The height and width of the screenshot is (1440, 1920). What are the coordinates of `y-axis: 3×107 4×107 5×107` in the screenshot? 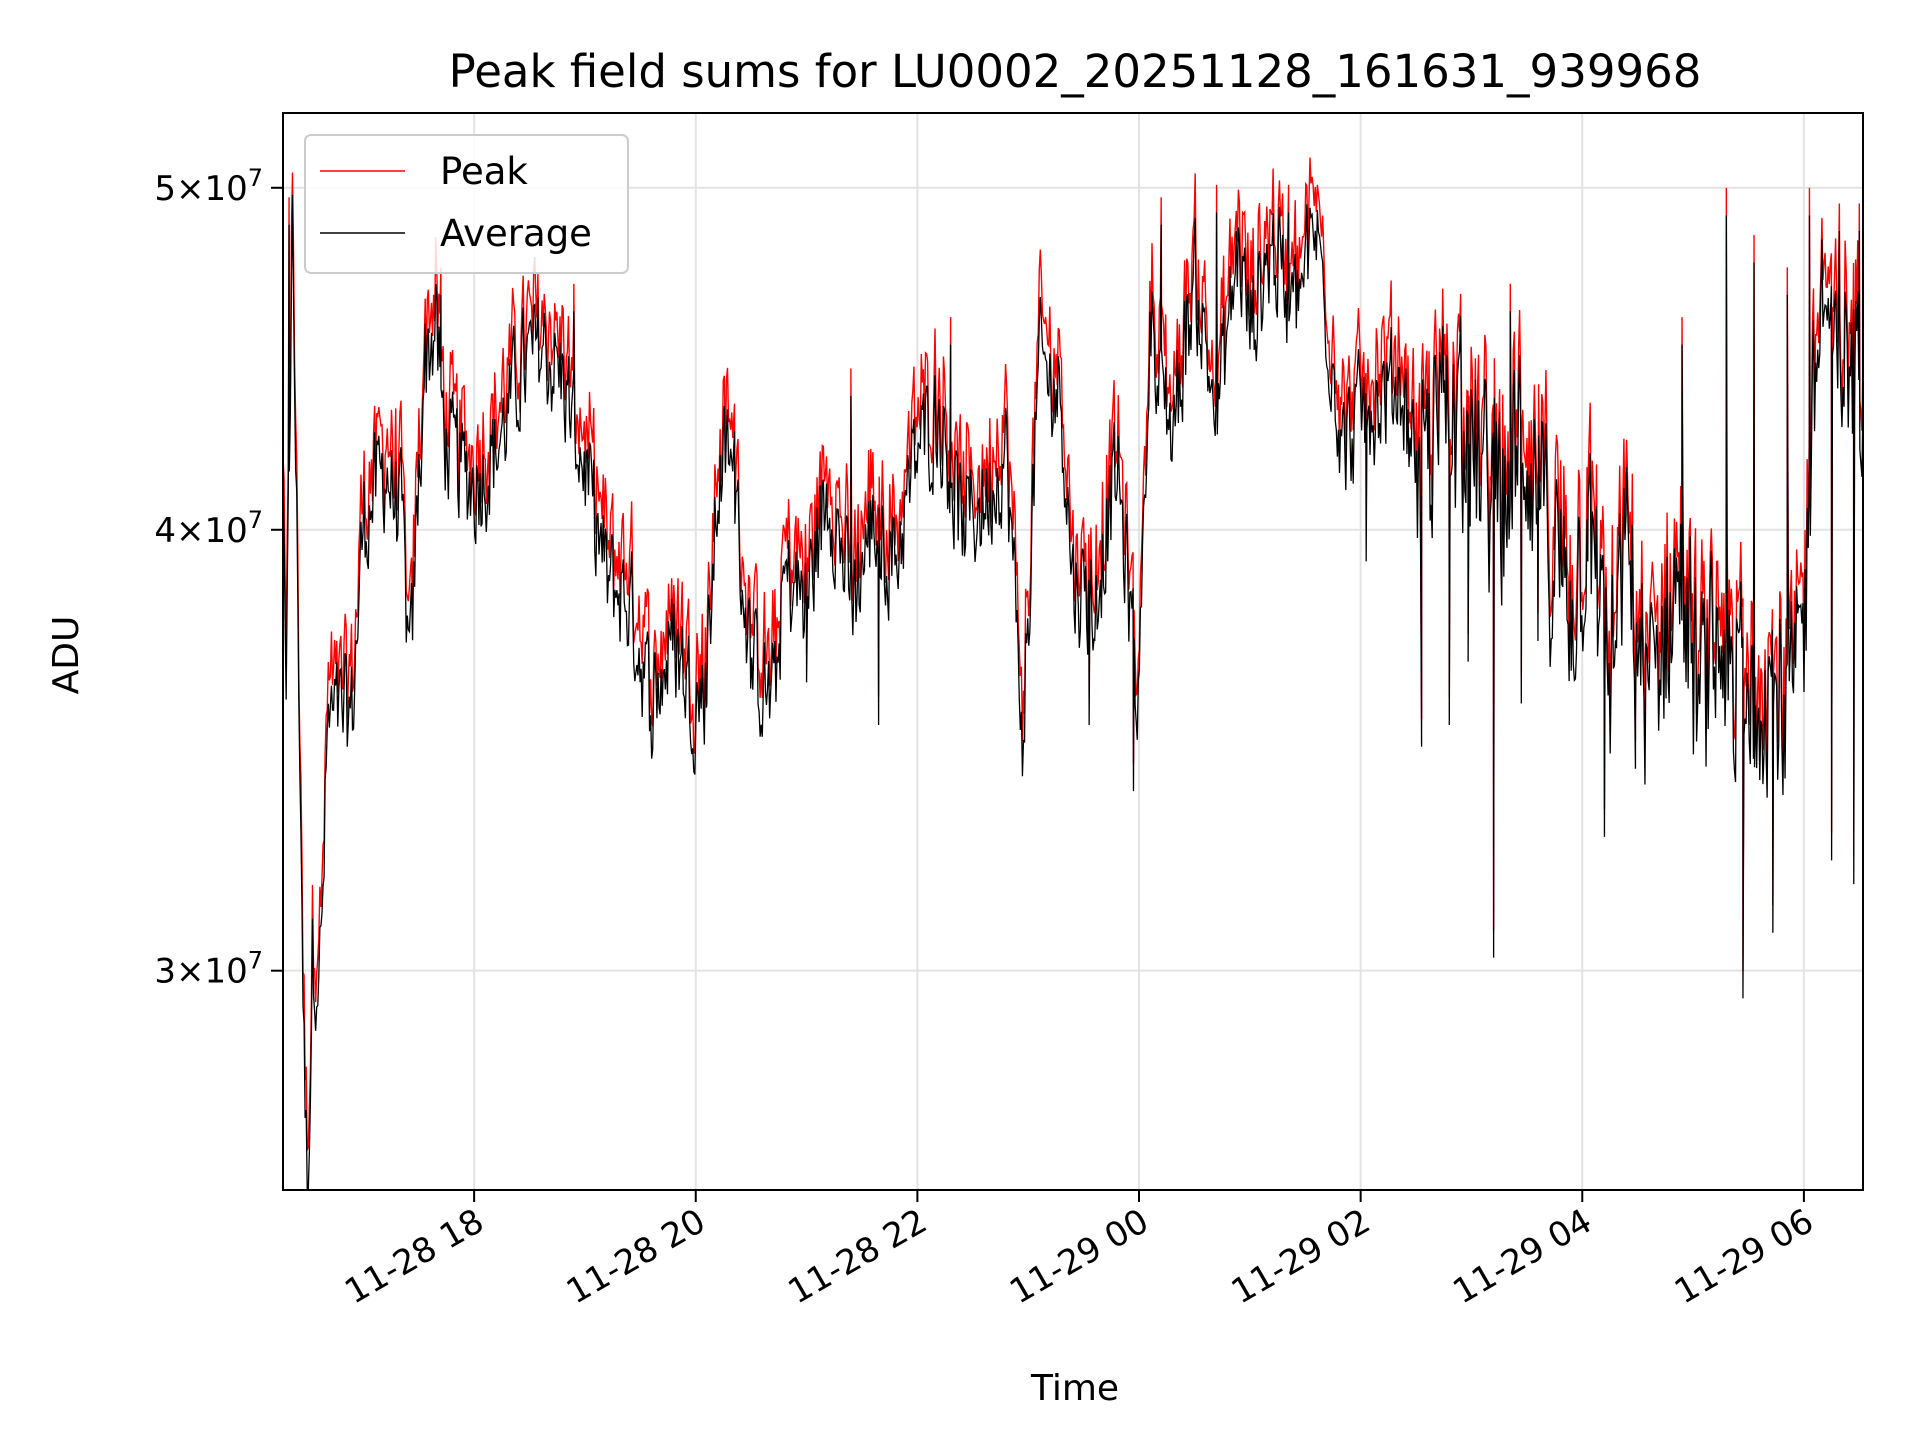 It's located at (218, 578).